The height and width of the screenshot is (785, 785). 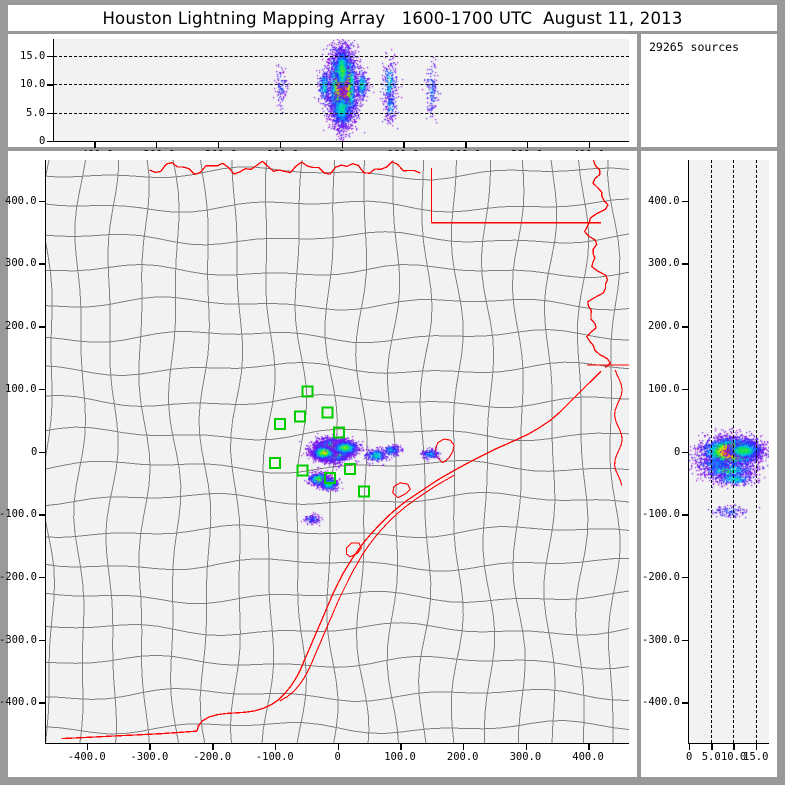 What do you see at coordinates (588, 757) in the screenshot?
I see `x-tick-label: 400.0` at bounding box center [588, 757].